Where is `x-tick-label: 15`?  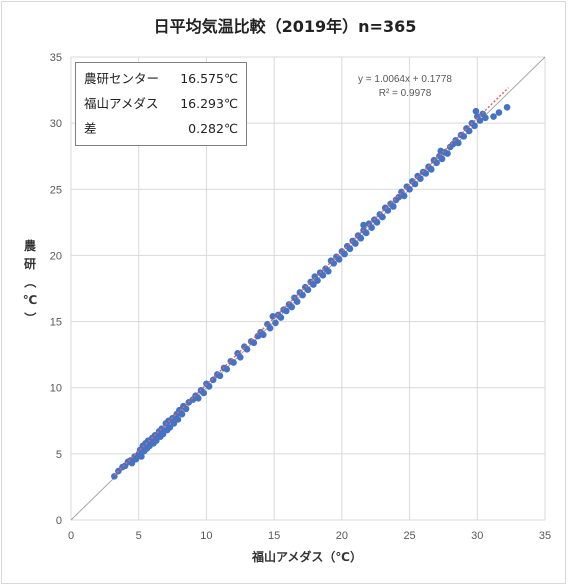 x-tick-label: 15 is located at coordinates (274, 536).